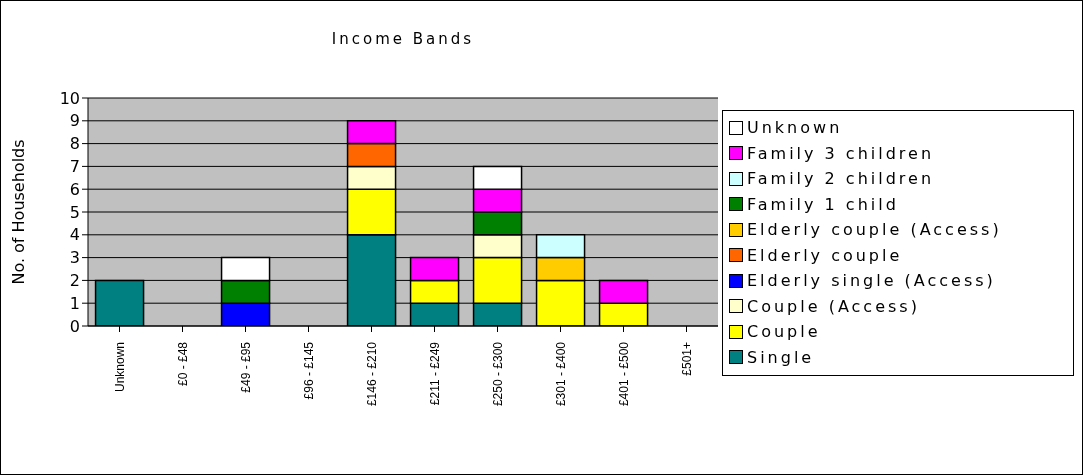 Image resolution: width=1083 pixels, height=475 pixels. I want to click on legend-label: Elderly couple (Access), so click(874, 230).